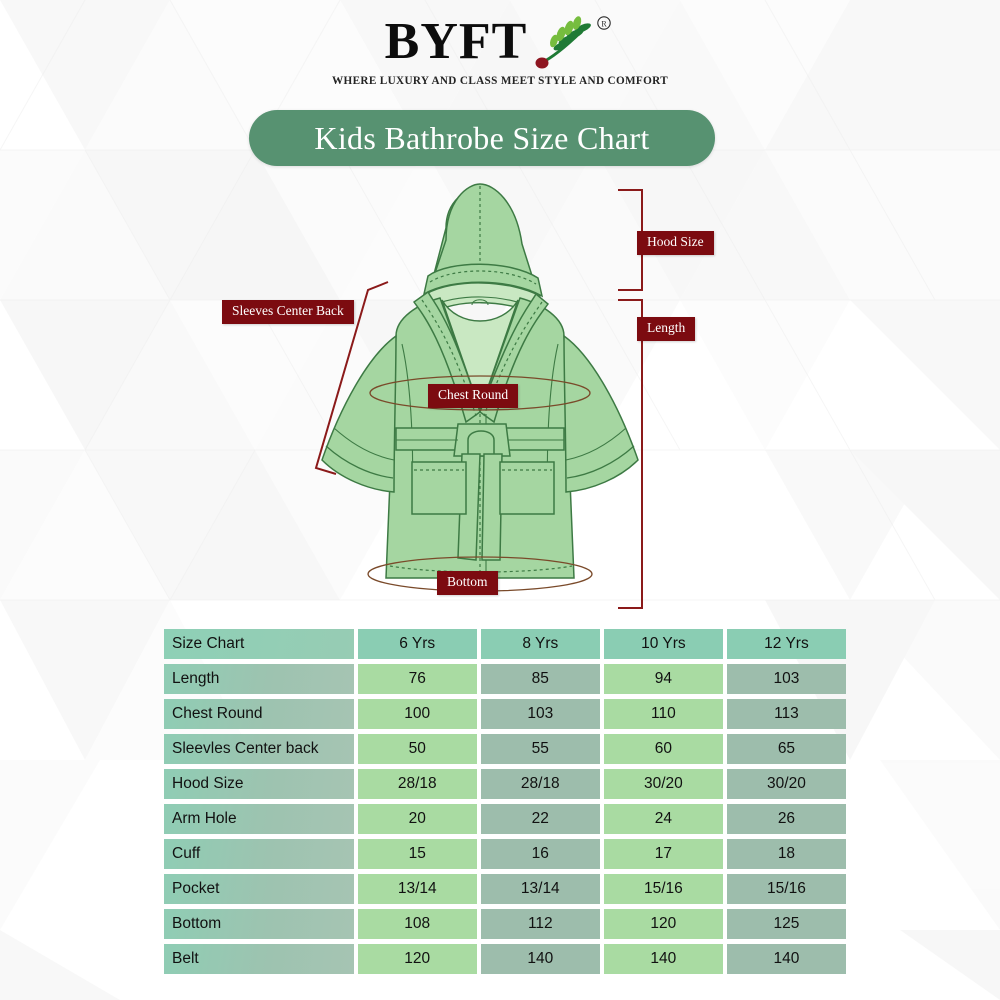 This screenshot has width=1000, height=1000. Describe the element at coordinates (417, 749) in the screenshot. I see `table-cell: 50` at that location.